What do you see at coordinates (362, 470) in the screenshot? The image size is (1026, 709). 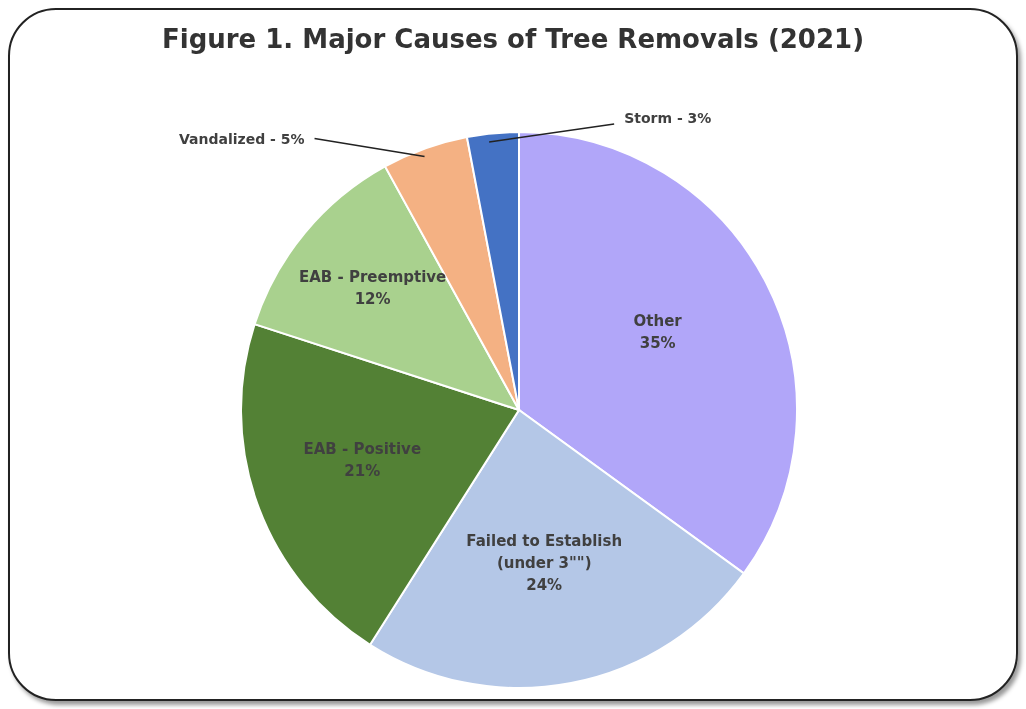 I see `data-label: 21%` at bounding box center [362, 470].